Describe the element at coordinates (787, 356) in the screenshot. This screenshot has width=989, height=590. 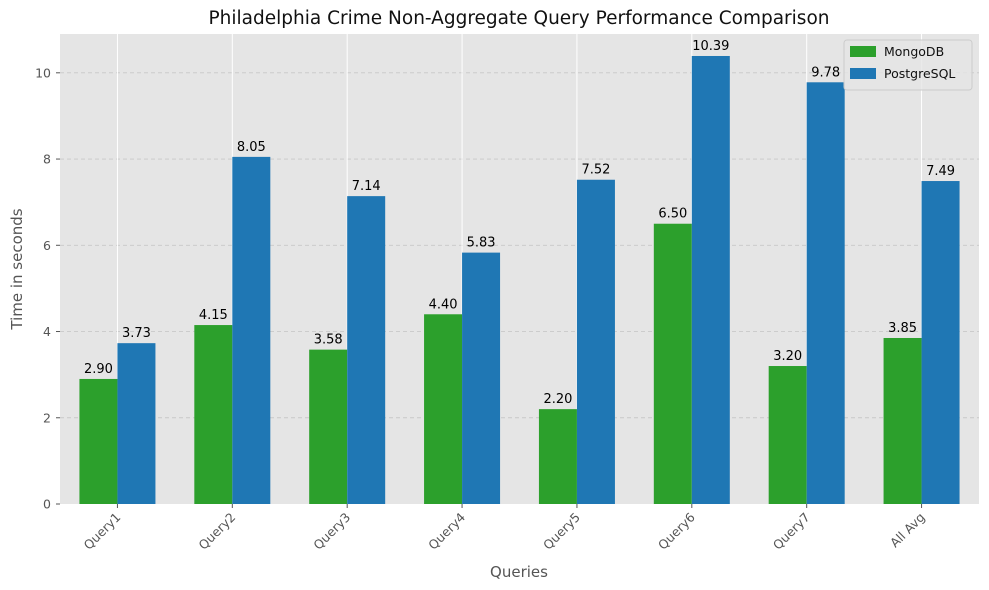
I see `data-label: 3.20` at that location.